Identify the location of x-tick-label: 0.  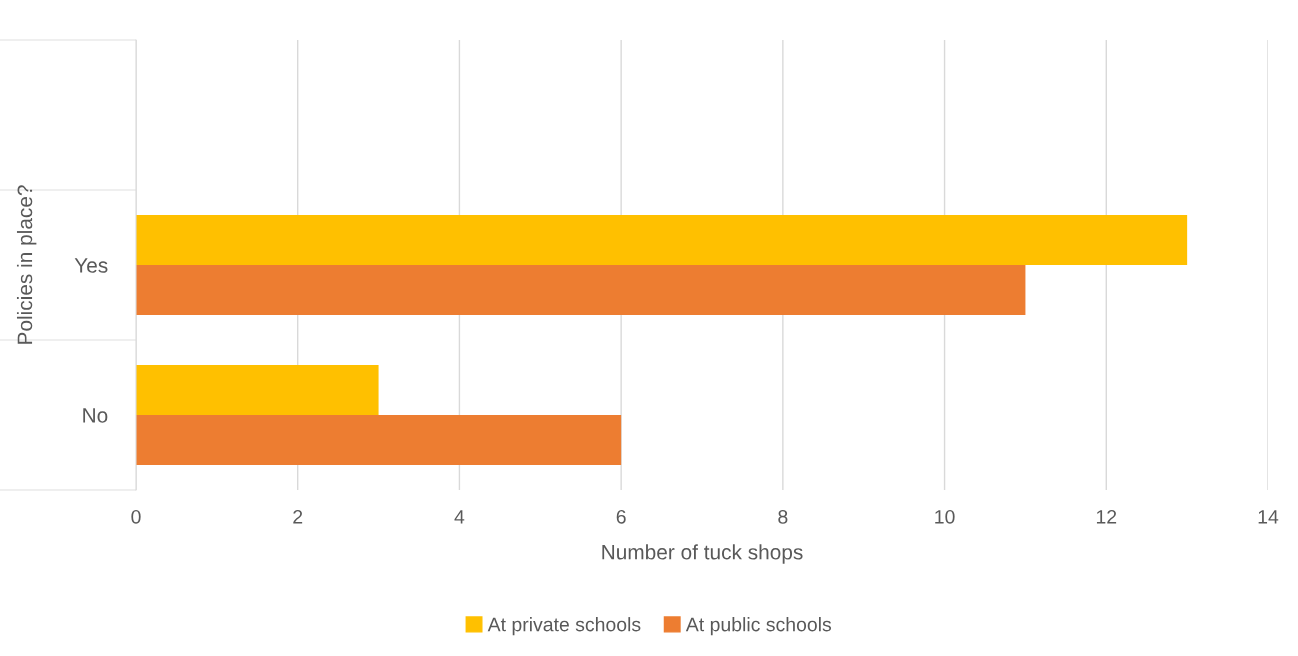
(136, 516).